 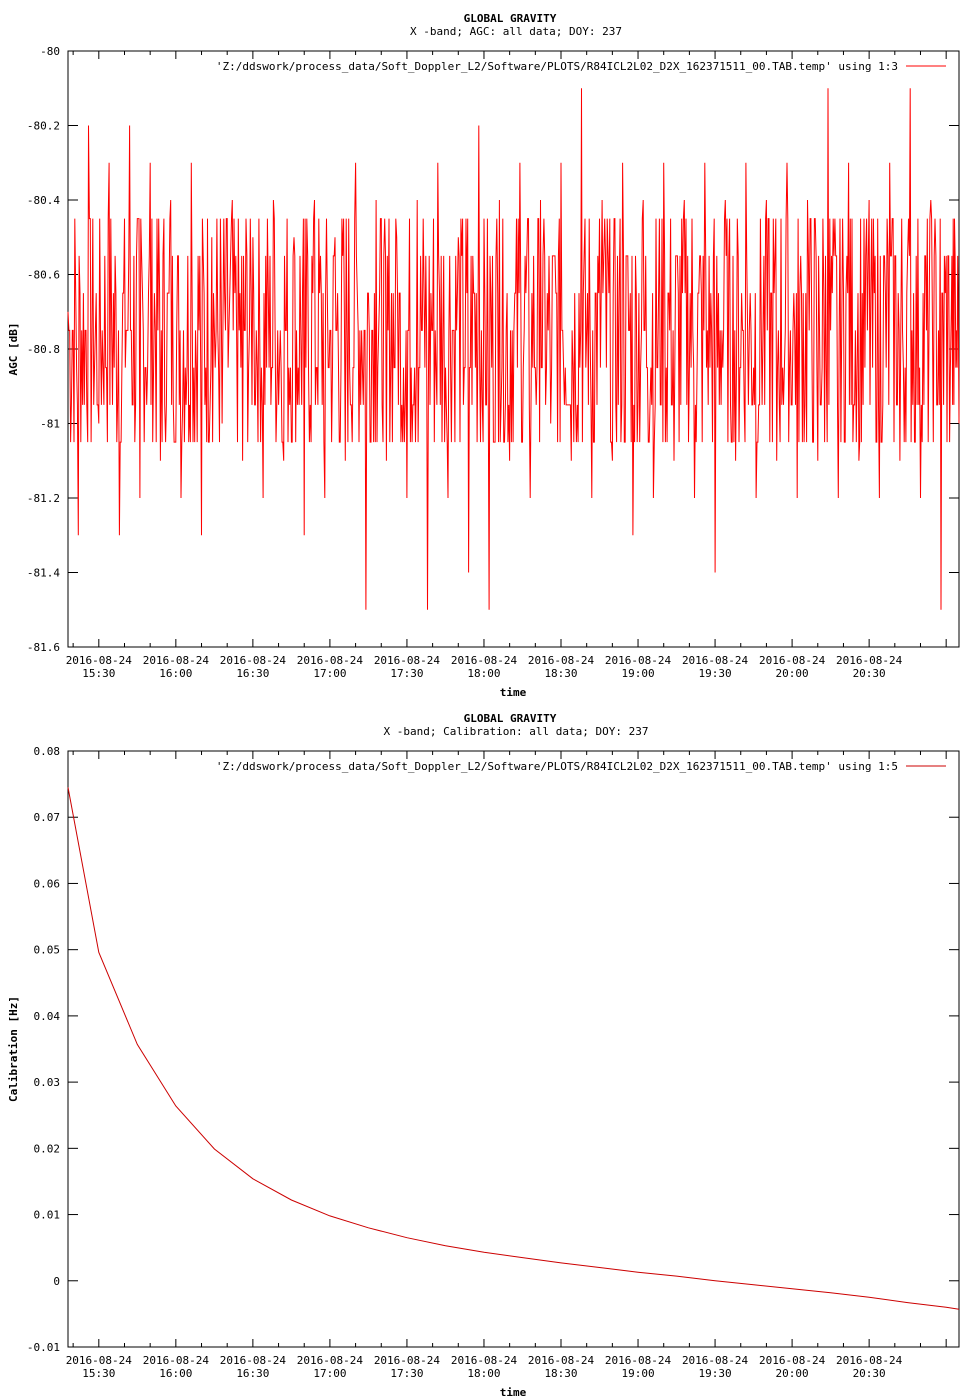 I want to click on y-tick-label: -80.4, so click(x=43, y=200).